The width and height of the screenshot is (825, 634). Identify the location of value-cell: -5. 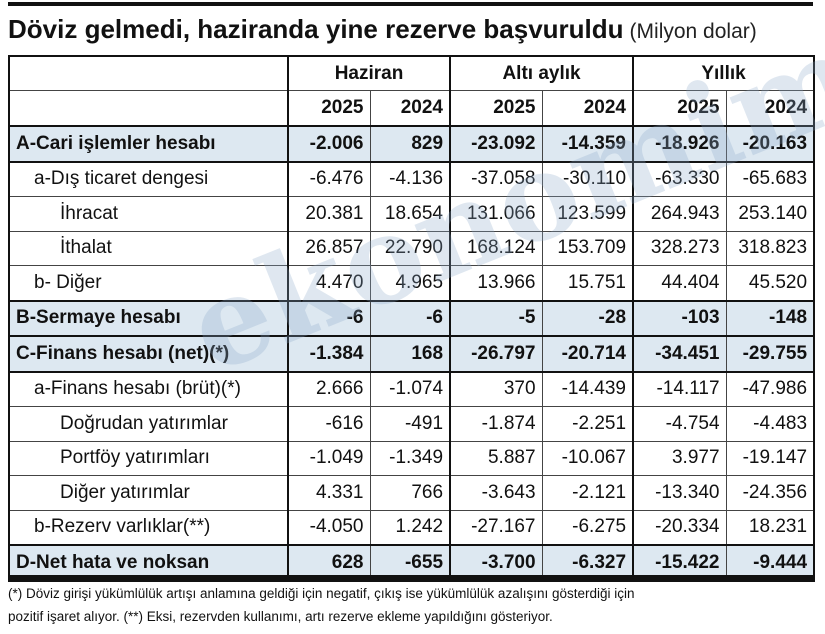
(496, 318).